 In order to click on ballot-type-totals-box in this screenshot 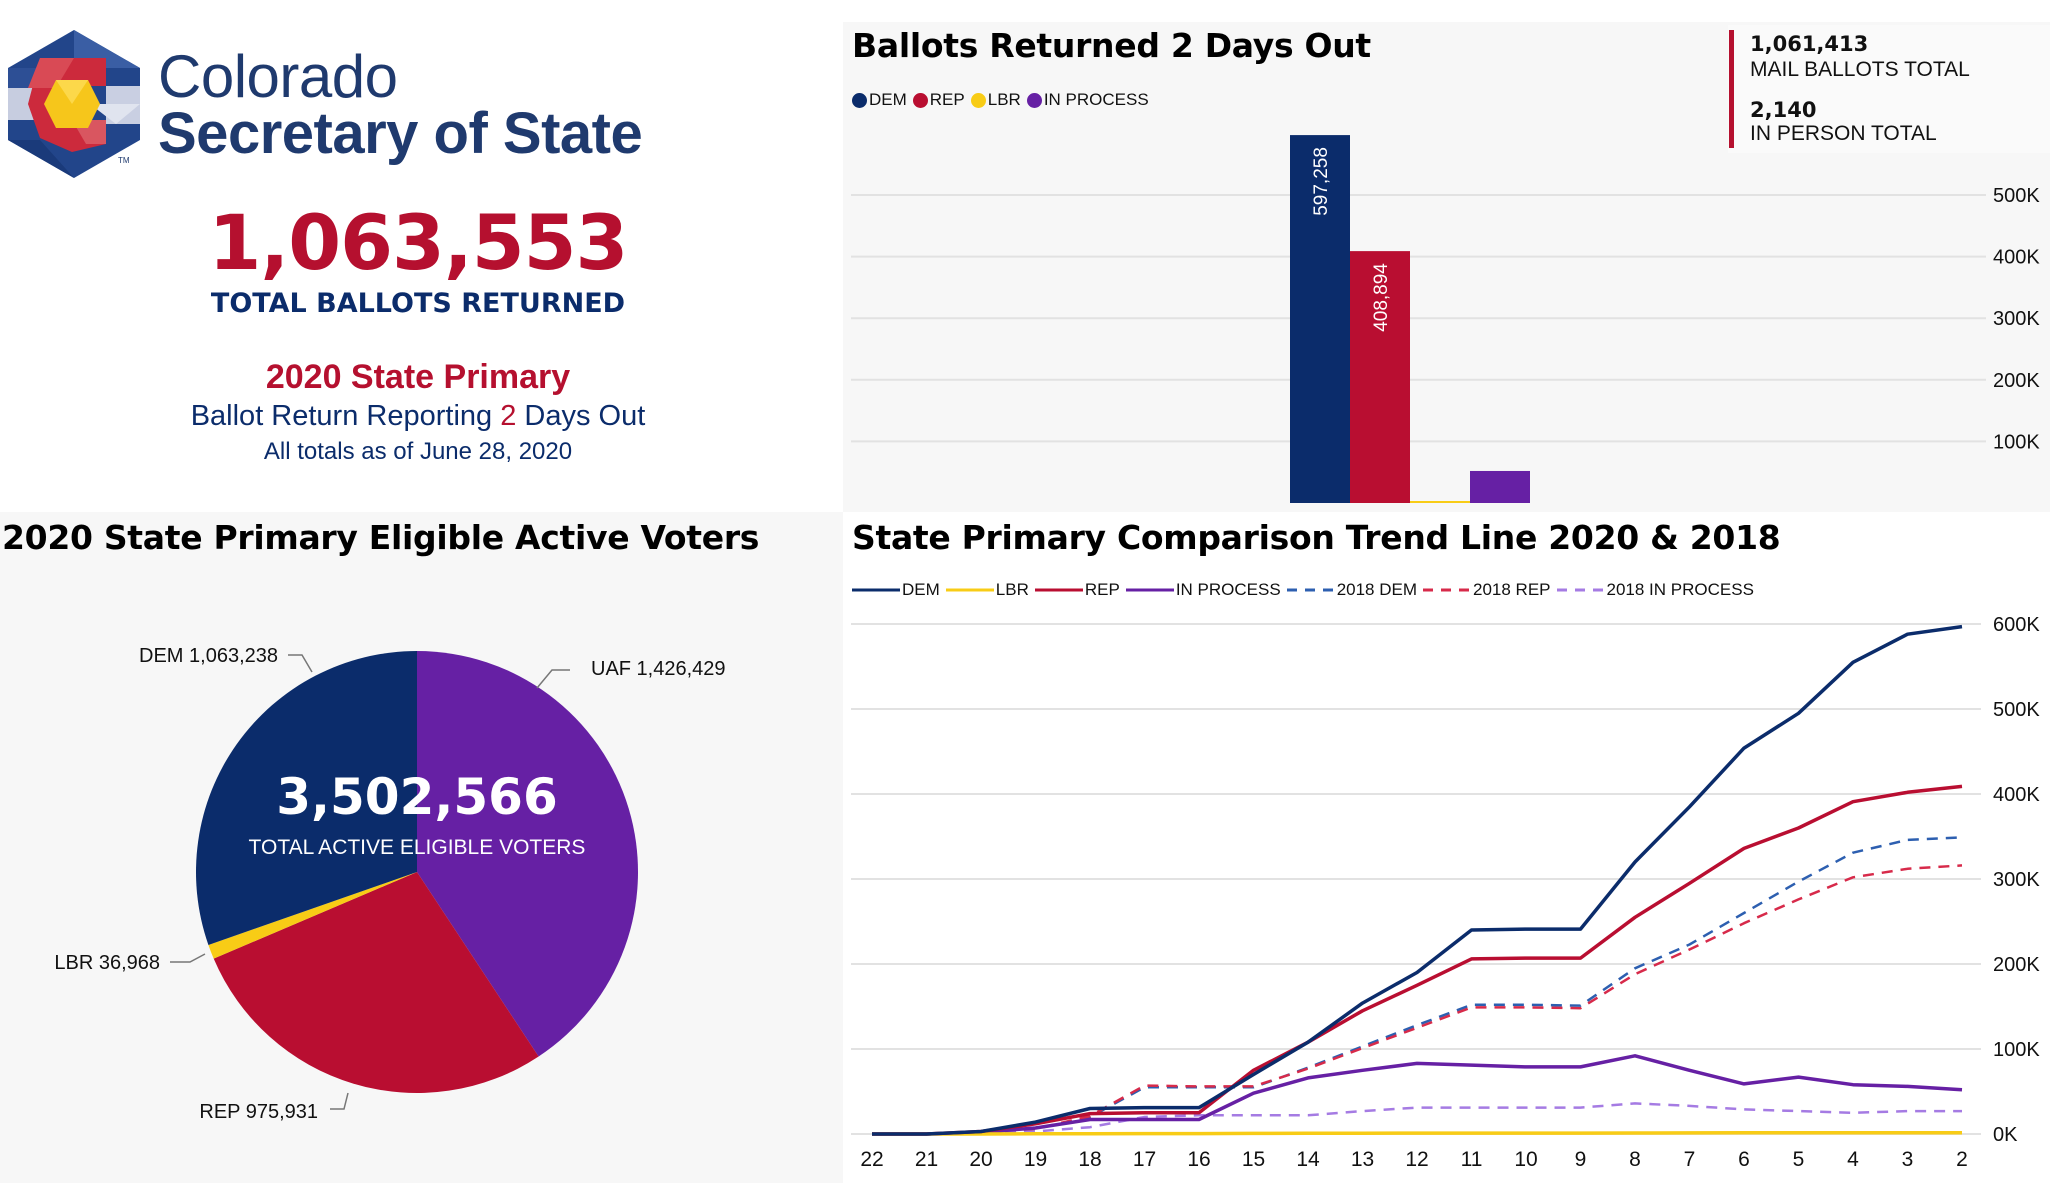, I will do `click(1889, 89)`.